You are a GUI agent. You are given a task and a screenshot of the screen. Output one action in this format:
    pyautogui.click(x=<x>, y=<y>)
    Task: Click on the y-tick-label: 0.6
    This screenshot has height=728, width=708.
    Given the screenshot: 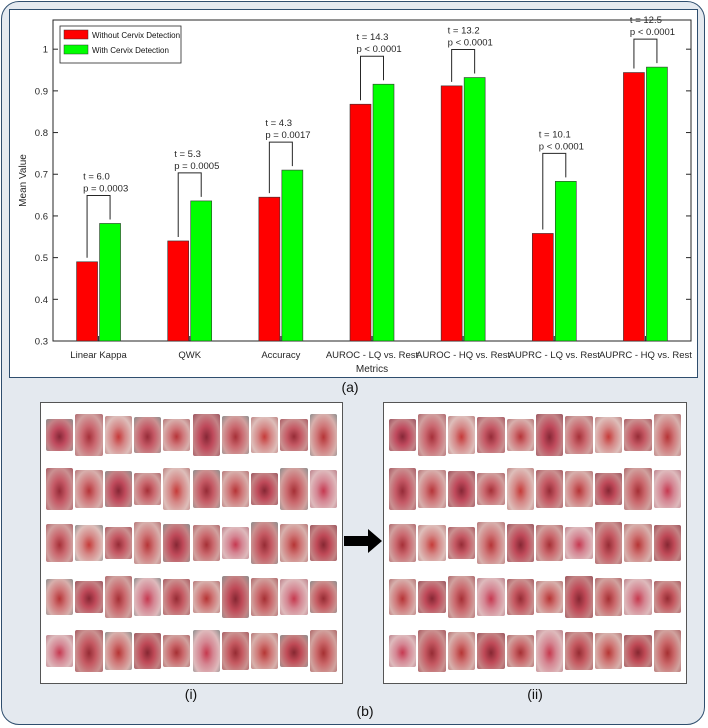 What is the action you would take?
    pyautogui.click(x=41, y=216)
    